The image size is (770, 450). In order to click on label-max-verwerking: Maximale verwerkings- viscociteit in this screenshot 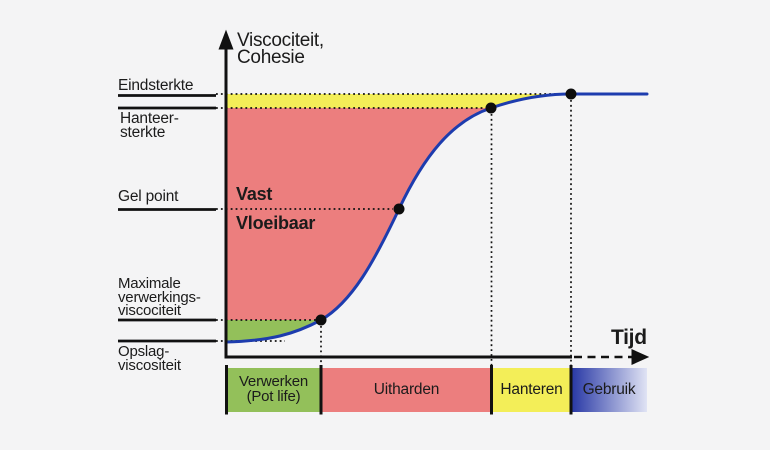, I will do `click(159, 297)`.